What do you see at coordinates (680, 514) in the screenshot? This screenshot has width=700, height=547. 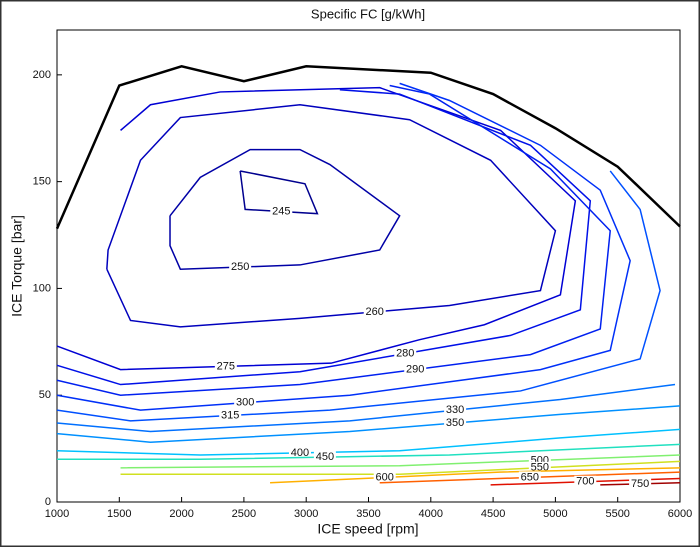 I see `x-tick-label: 6000` at bounding box center [680, 514].